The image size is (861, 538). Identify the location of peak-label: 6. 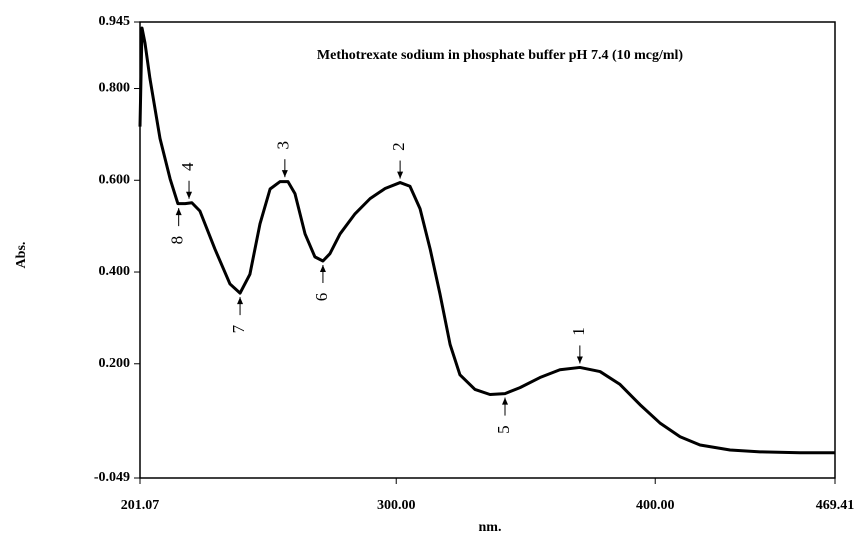
(321, 297).